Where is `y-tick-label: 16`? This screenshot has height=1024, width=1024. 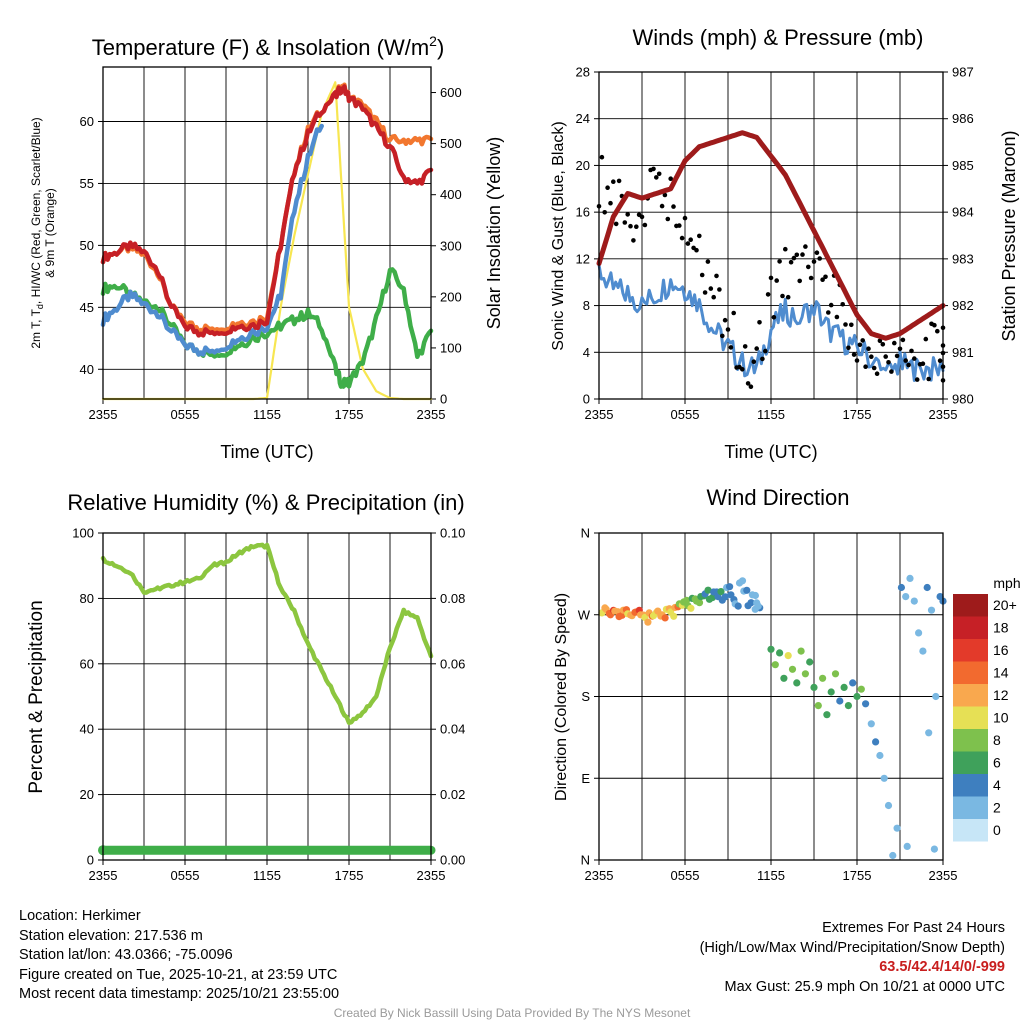 y-tick-label: 16 is located at coordinates (583, 212).